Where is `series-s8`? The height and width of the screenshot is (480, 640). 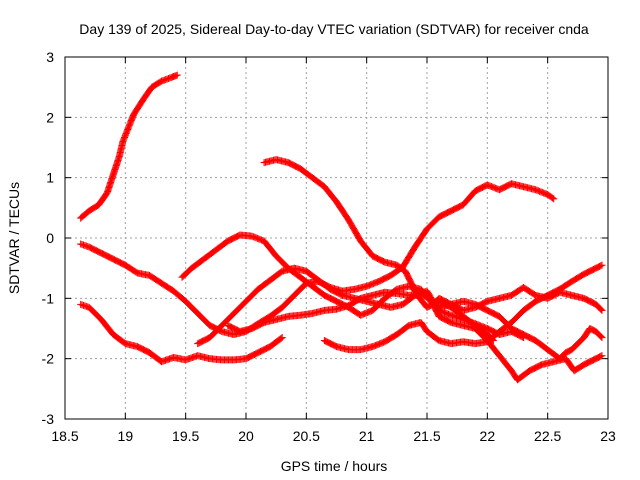 series-s8 is located at coordinates (463, 307).